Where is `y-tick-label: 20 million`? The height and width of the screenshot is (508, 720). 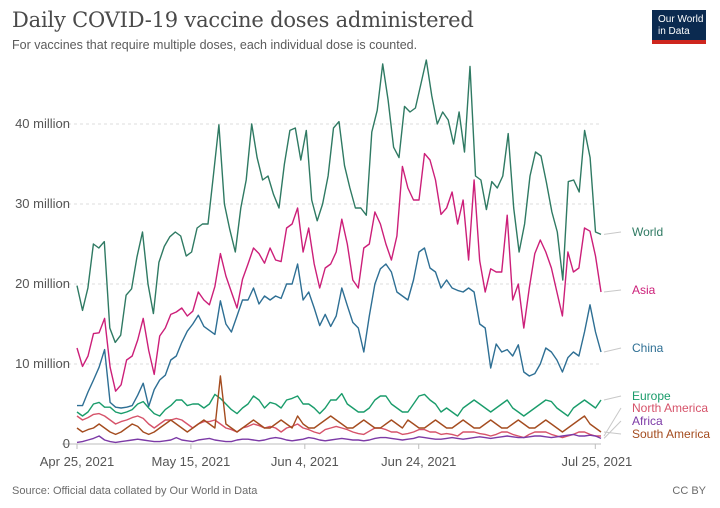
y-tick-label: 20 million is located at coordinates (42, 283).